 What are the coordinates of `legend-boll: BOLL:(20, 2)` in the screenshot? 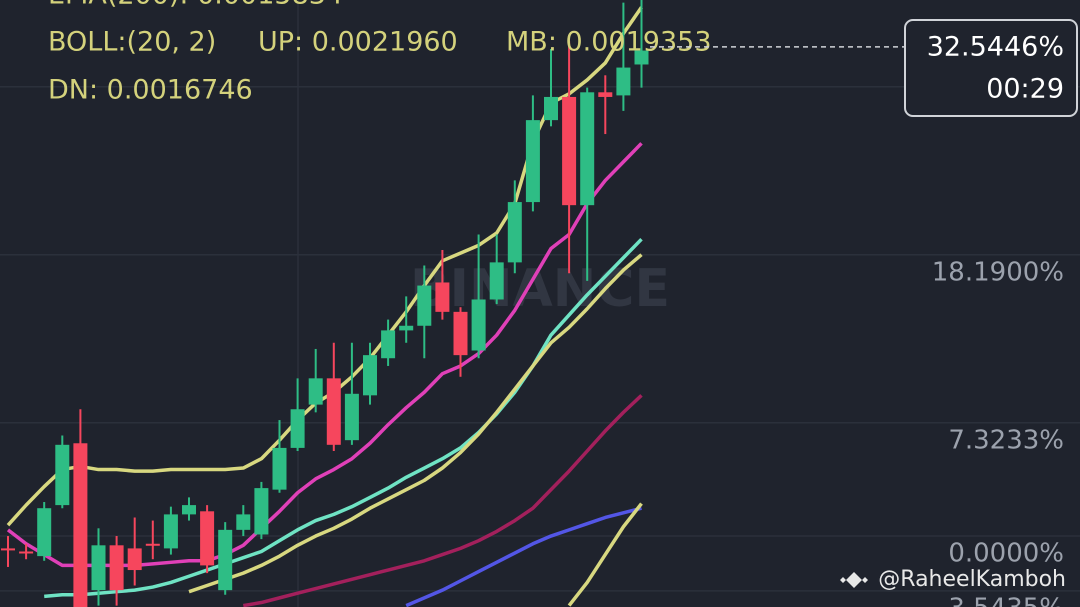 It's located at (132, 42).